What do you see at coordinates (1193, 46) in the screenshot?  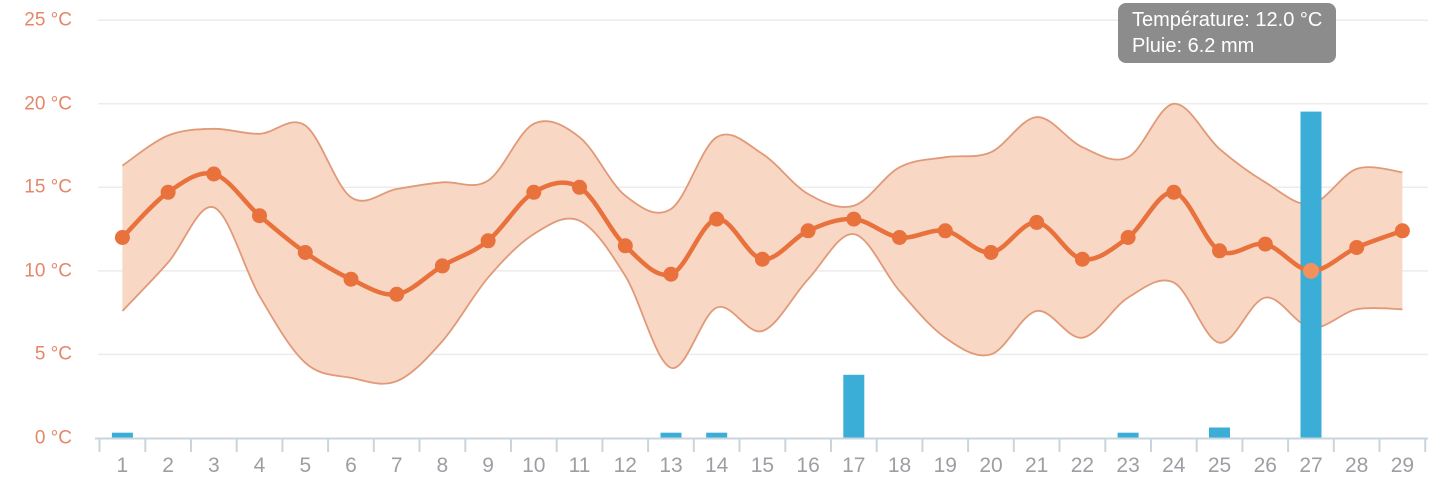 I see `tooltip-rain-line: Pluie: 6.2 mm` at bounding box center [1193, 46].